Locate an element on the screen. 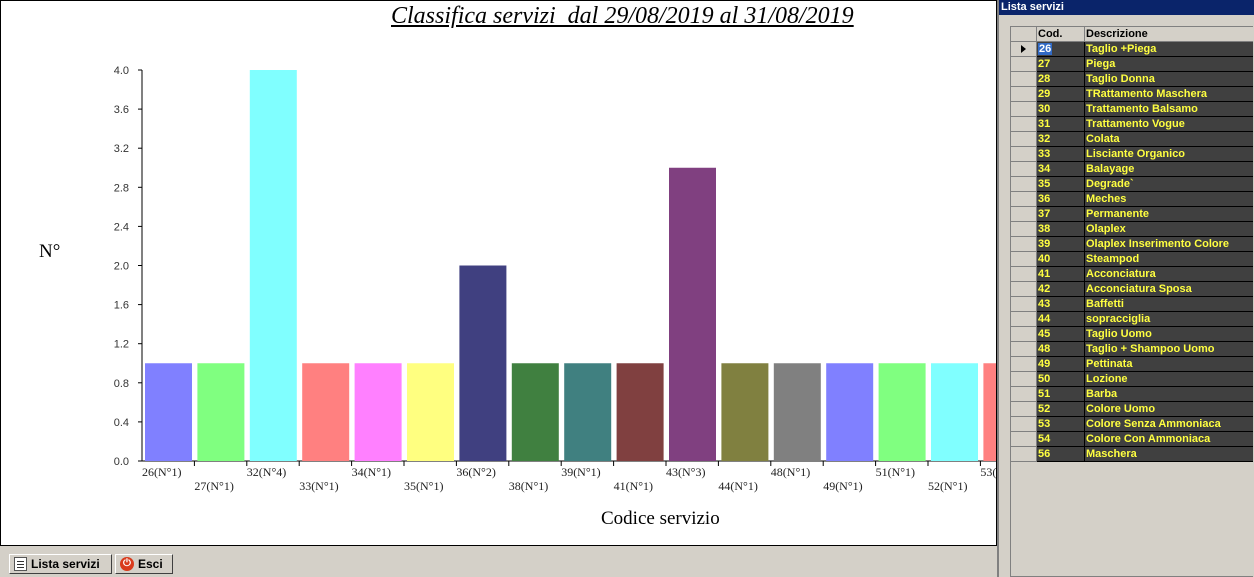 The height and width of the screenshot is (577, 1254). cell-cod: 26 is located at coordinates (1061, 49).